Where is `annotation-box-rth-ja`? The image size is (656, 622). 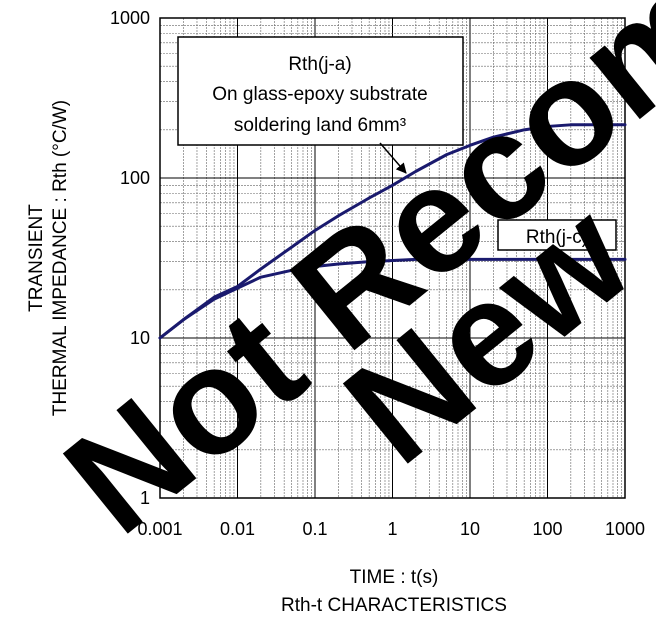 annotation-box-rth-ja is located at coordinates (320, 91).